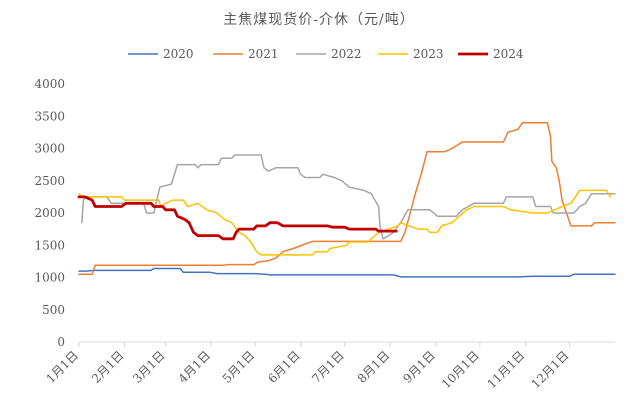  I want to click on y-tick-label: 2500, so click(49, 181).